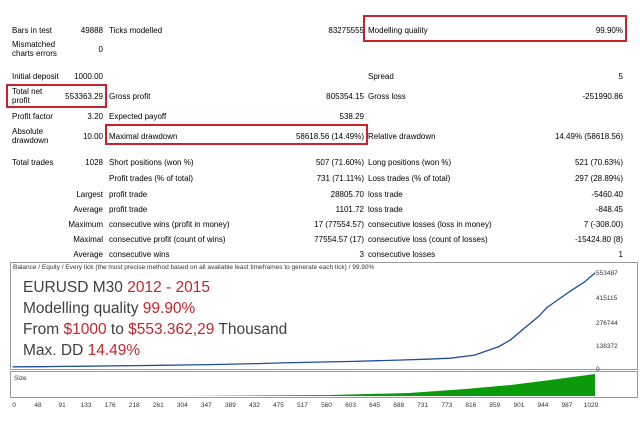 This screenshot has height=421, width=640. I want to click on size-panel: Size, so click(324, 384).